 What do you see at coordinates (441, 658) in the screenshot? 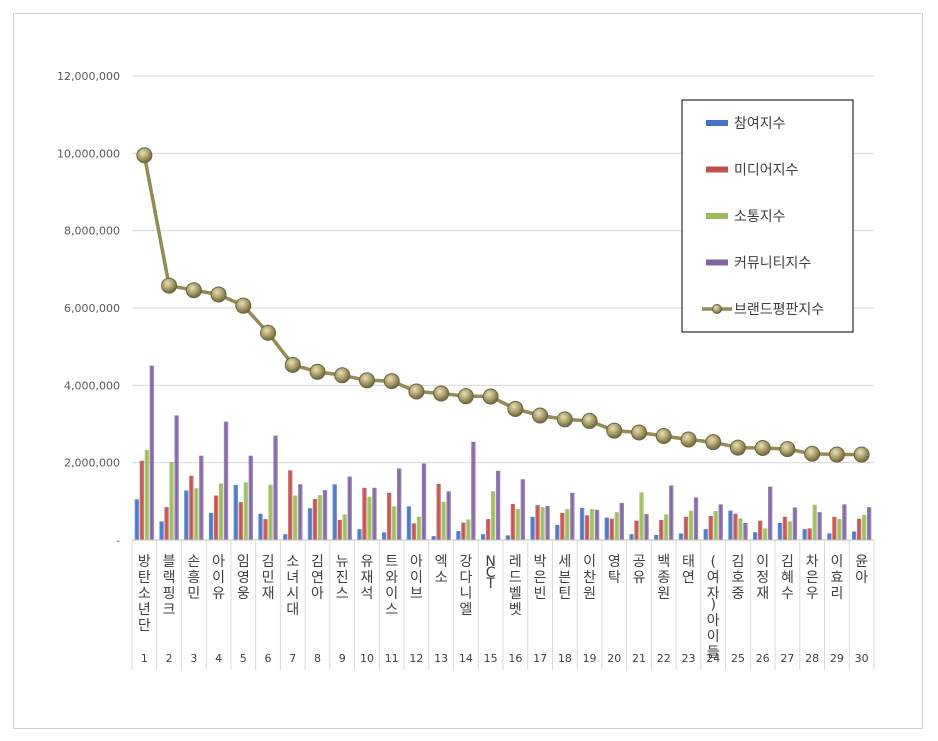
I see `rank-label: 13` at bounding box center [441, 658].